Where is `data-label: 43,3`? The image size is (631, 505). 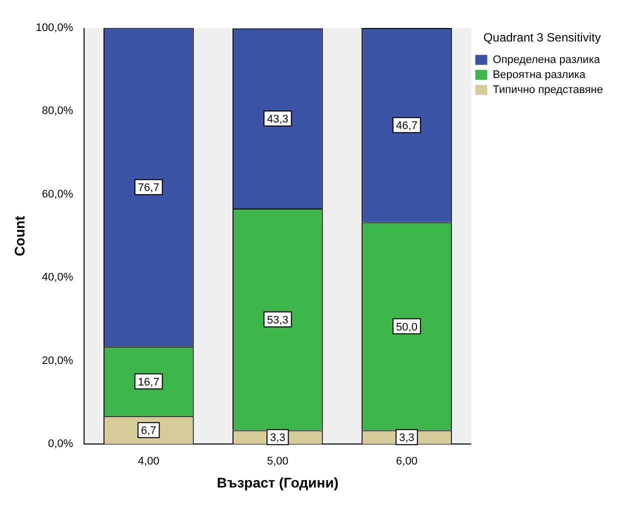 data-label: 43,3 is located at coordinates (277, 120).